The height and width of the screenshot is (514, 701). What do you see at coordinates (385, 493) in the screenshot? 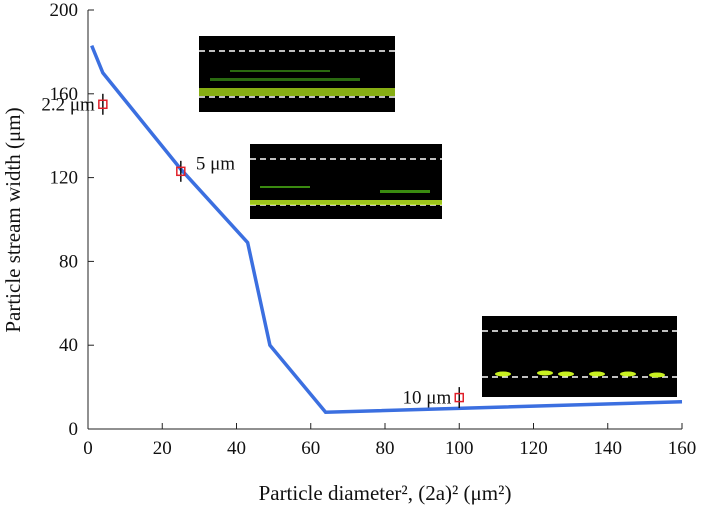
I see `x-axis-label: Particle diameter², (2a)² (μm²)` at bounding box center [385, 493].